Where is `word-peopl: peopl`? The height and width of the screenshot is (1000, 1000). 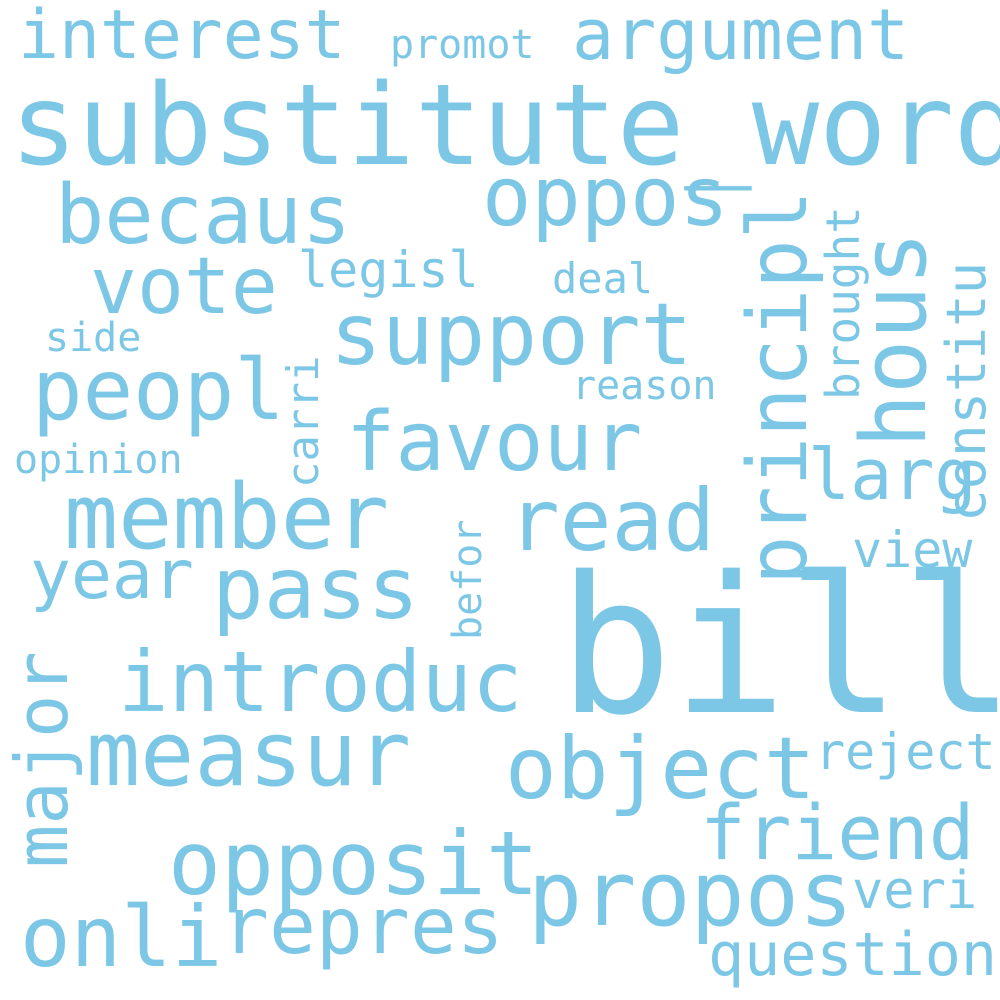 word-peopl: peopl is located at coordinates (158, 390).